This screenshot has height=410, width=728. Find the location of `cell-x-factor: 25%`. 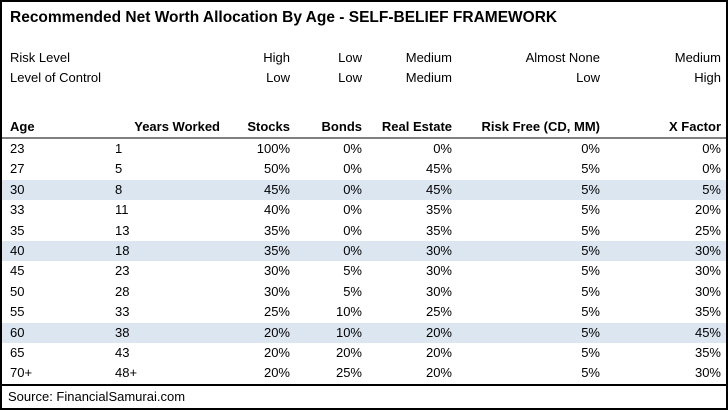

cell-x-factor: 25% is located at coordinates (707, 230).